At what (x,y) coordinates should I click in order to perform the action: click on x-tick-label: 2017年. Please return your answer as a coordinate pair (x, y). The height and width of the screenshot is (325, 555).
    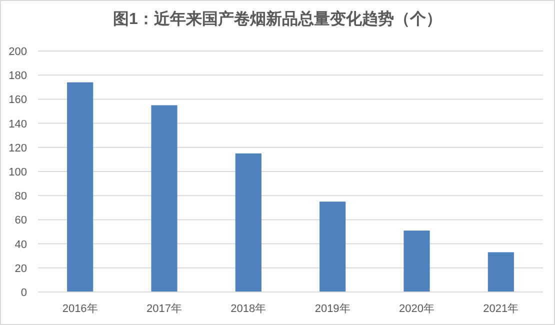
    Looking at the image, I should click on (164, 309).